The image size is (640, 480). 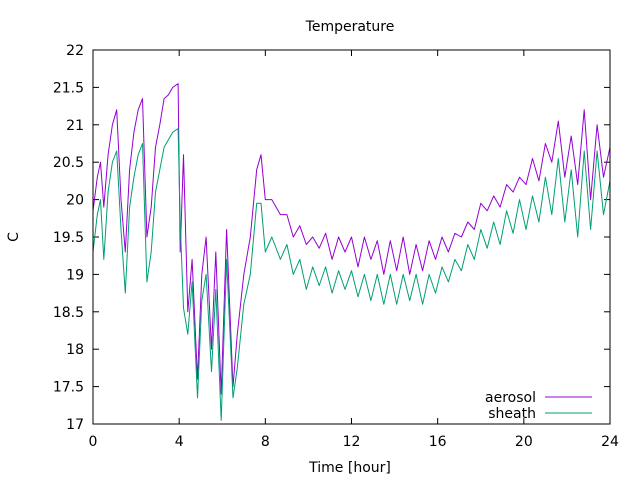 I want to click on y-tick-label: 17.5, so click(x=68, y=388).